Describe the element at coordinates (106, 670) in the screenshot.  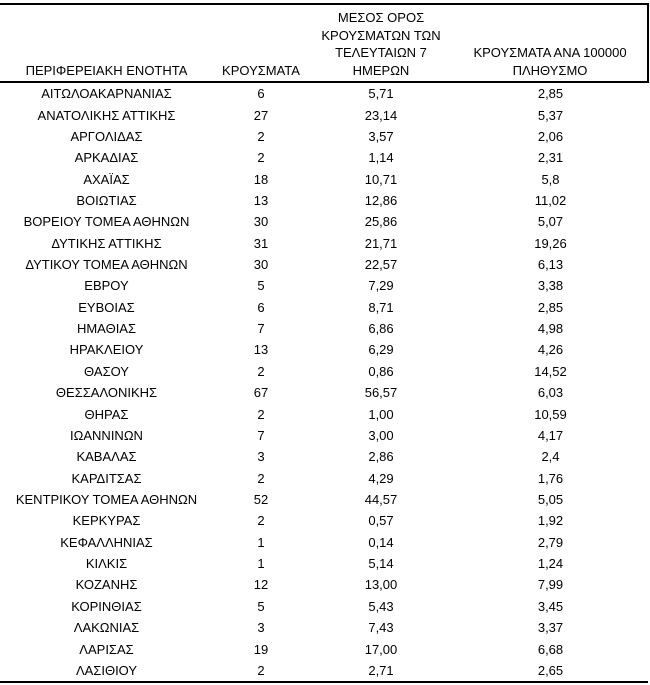
I see `regional-unit-cell: ΛΑΣΙΘΙΟΥ` at that location.